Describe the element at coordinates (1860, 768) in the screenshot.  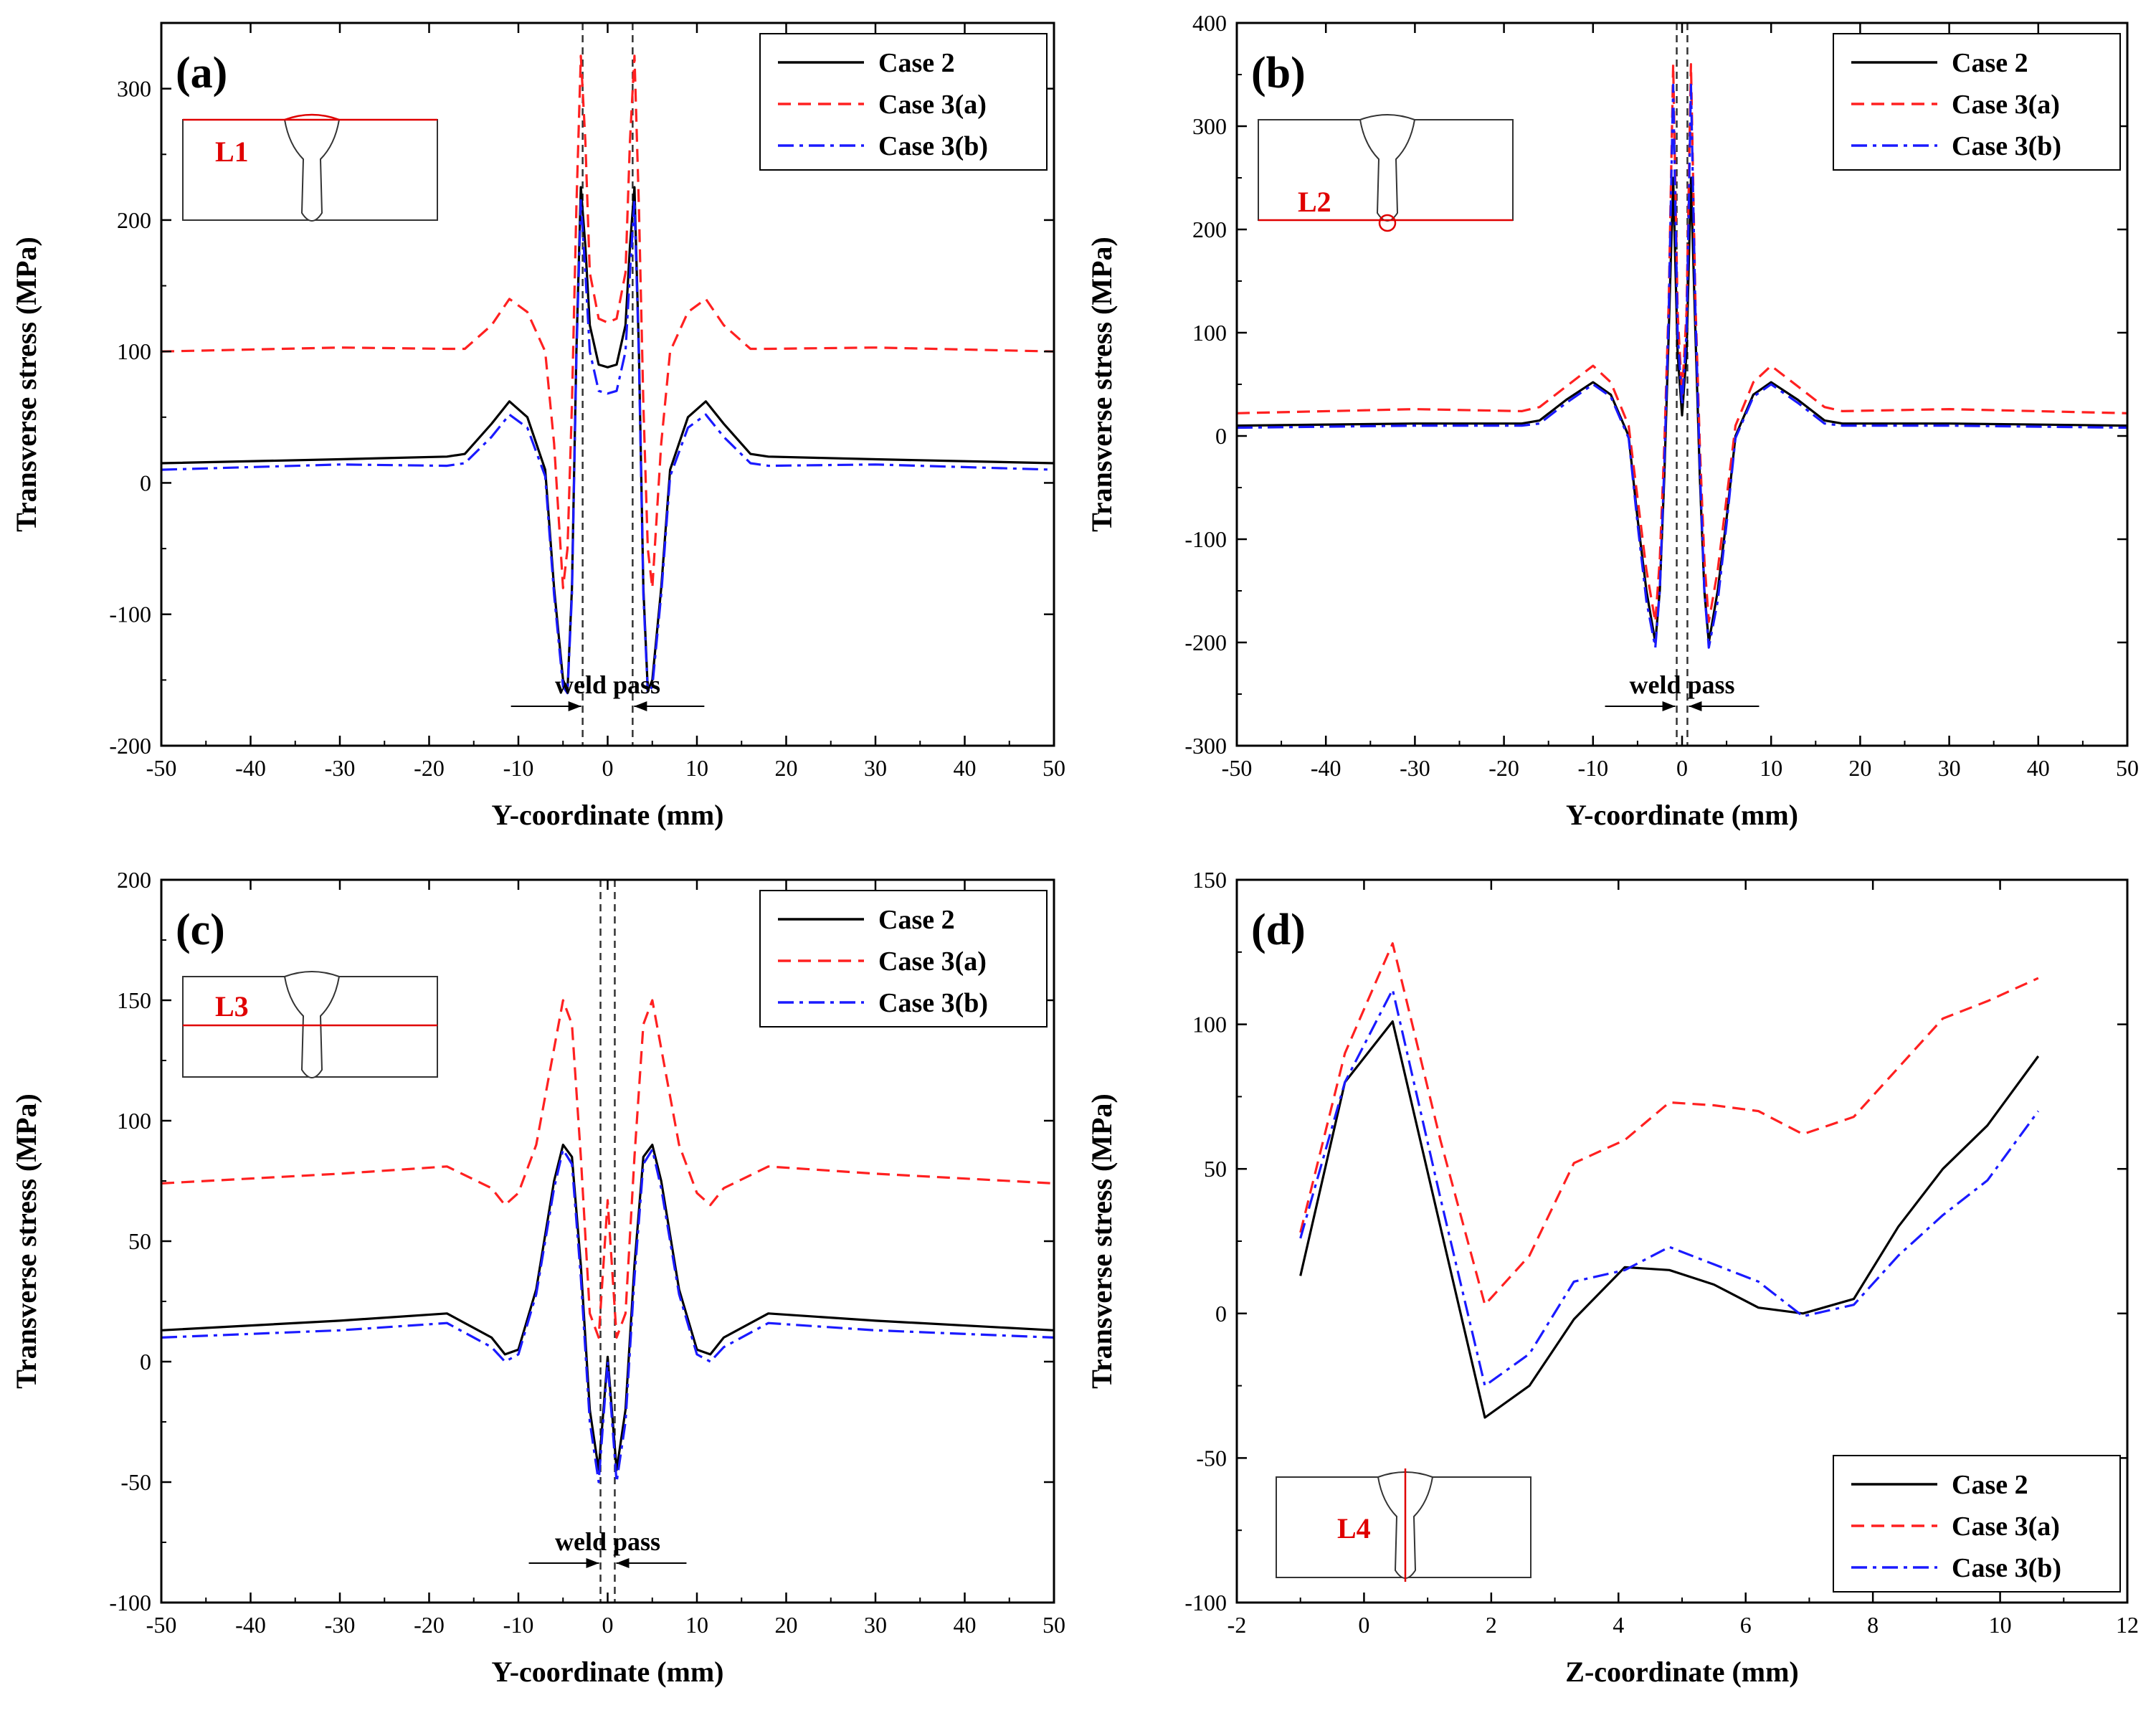
I see `x-tick-label: 20` at that location.